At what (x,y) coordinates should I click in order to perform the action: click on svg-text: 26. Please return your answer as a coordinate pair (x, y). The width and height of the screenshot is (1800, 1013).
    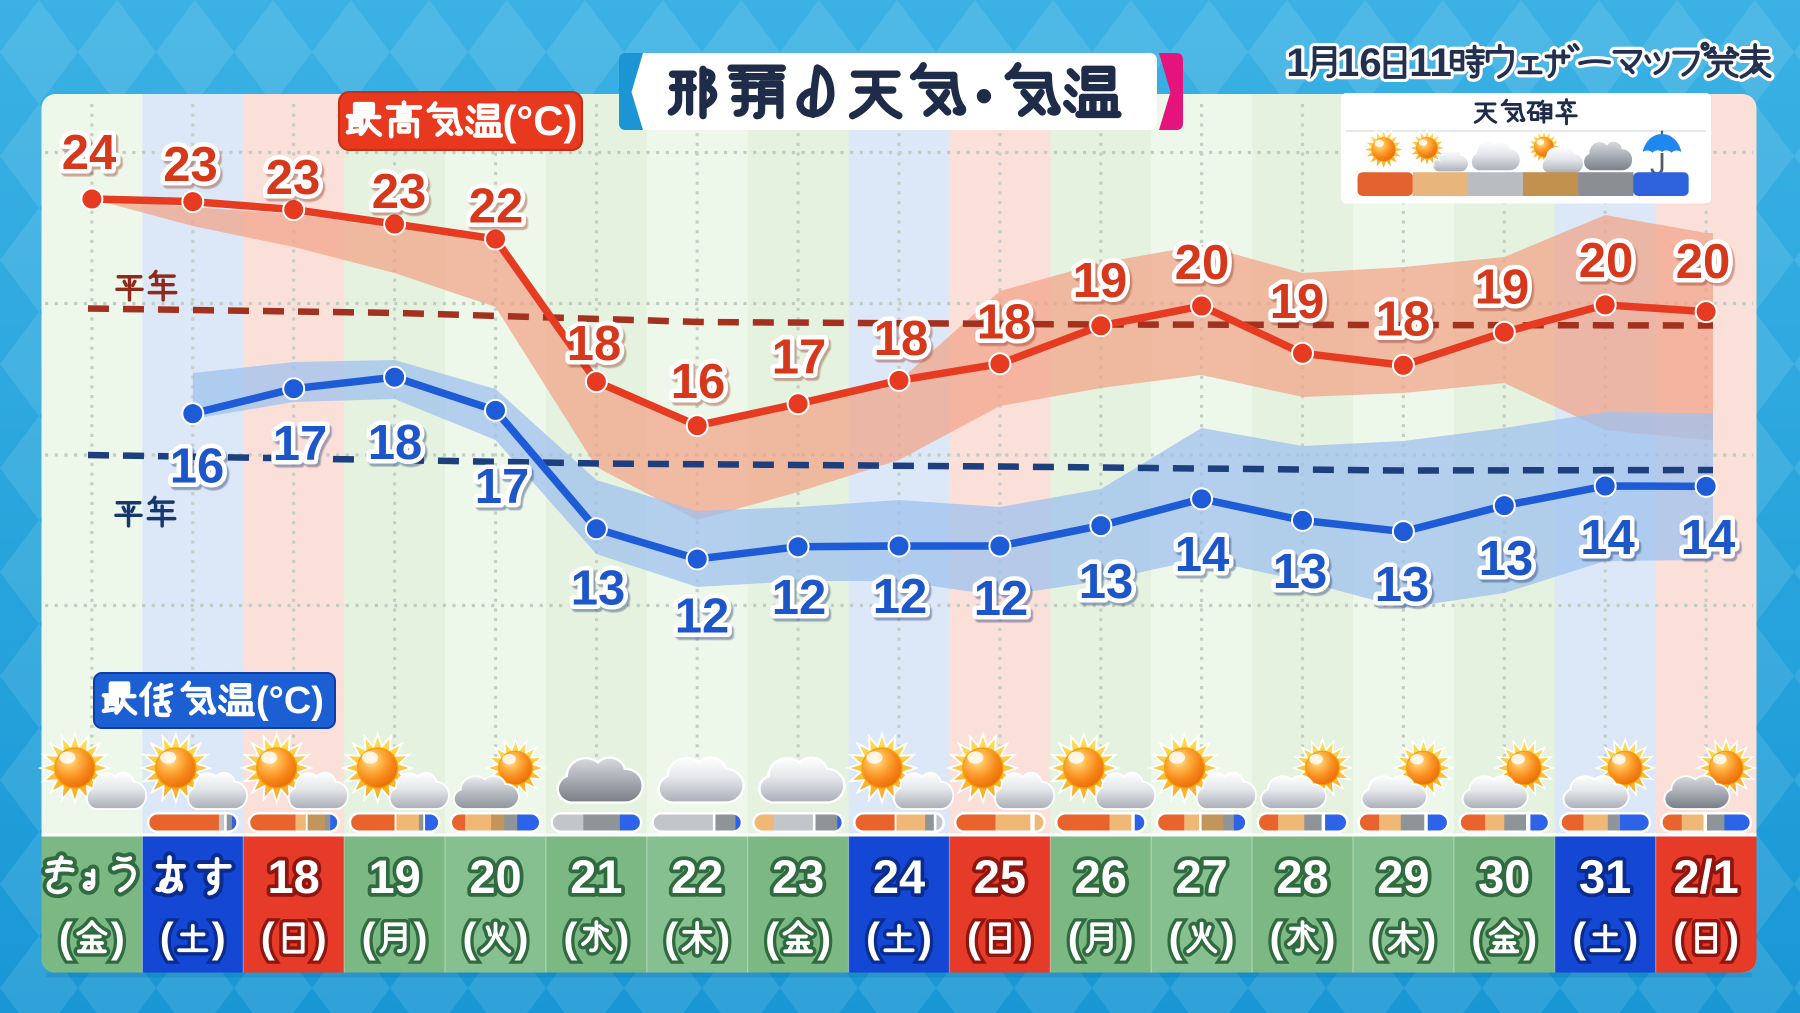
    Looking at the image, I should click on (1101, 876).